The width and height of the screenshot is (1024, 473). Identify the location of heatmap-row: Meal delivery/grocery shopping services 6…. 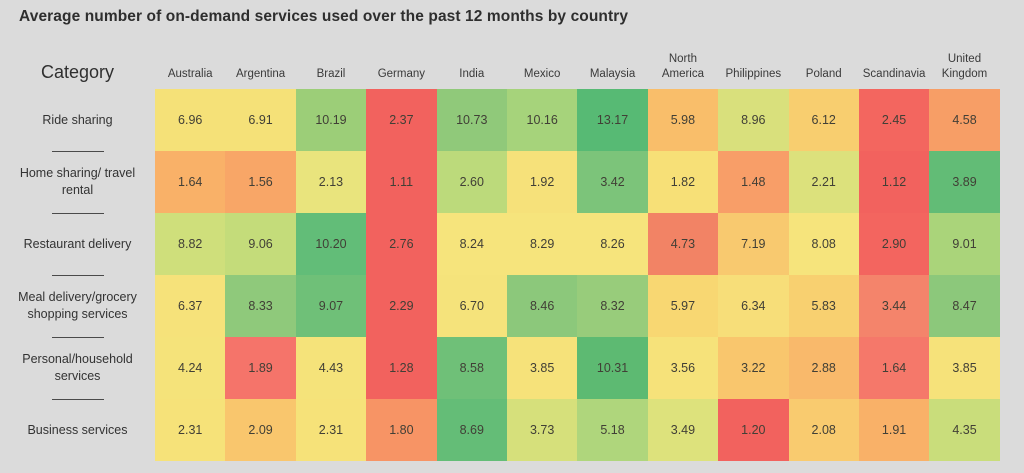
(500, 306).